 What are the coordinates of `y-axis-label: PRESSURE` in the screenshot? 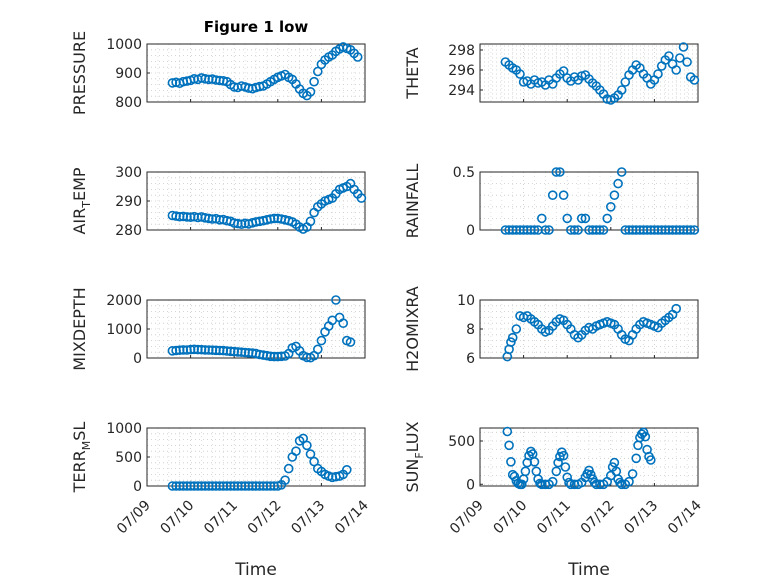 It's located at (79, 73).